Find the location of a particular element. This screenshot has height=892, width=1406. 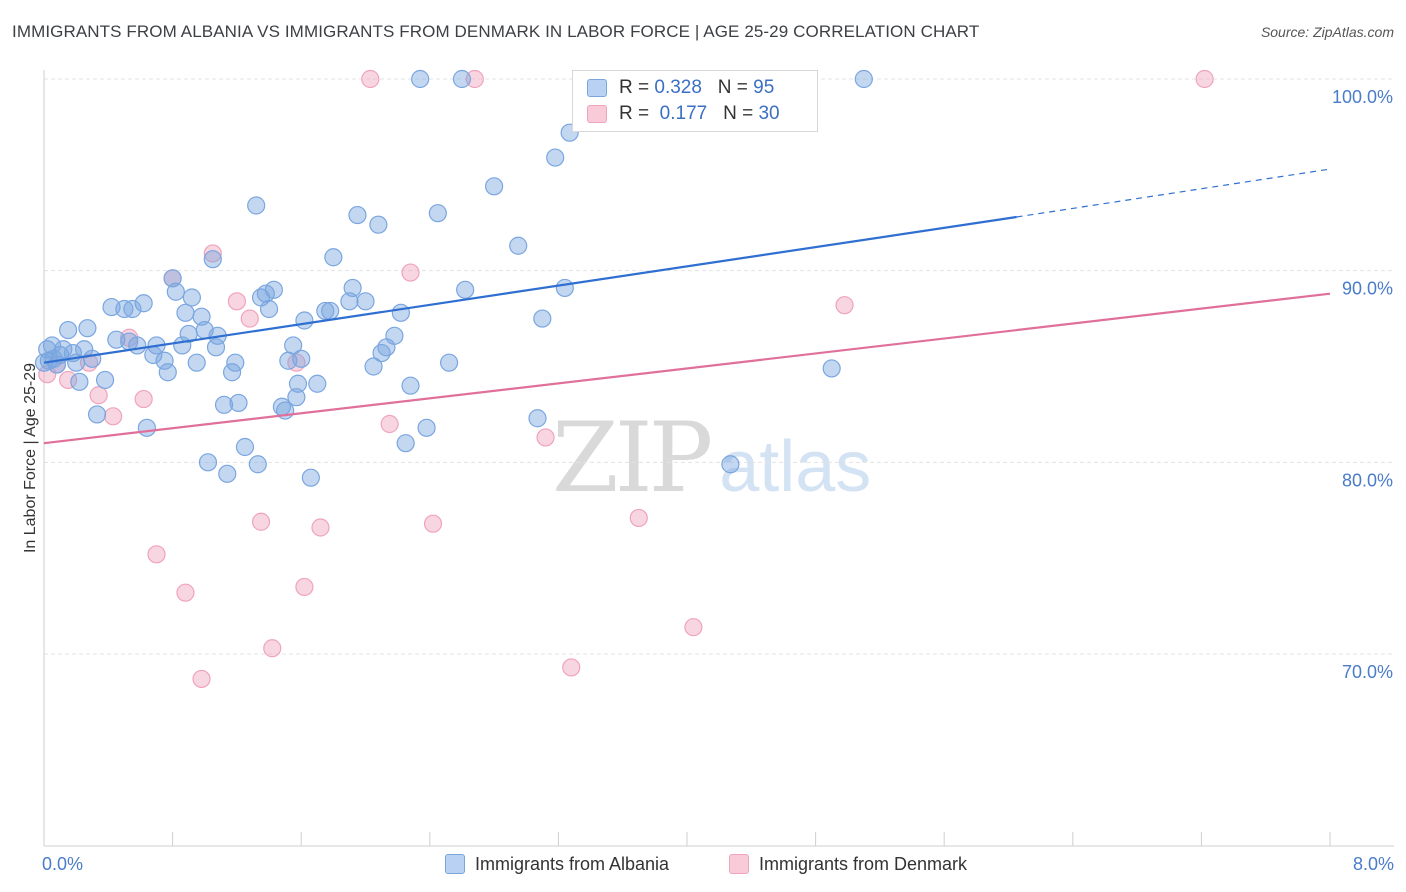

x-tick-label-min: 0.0% is located at coordinates (62, 864).